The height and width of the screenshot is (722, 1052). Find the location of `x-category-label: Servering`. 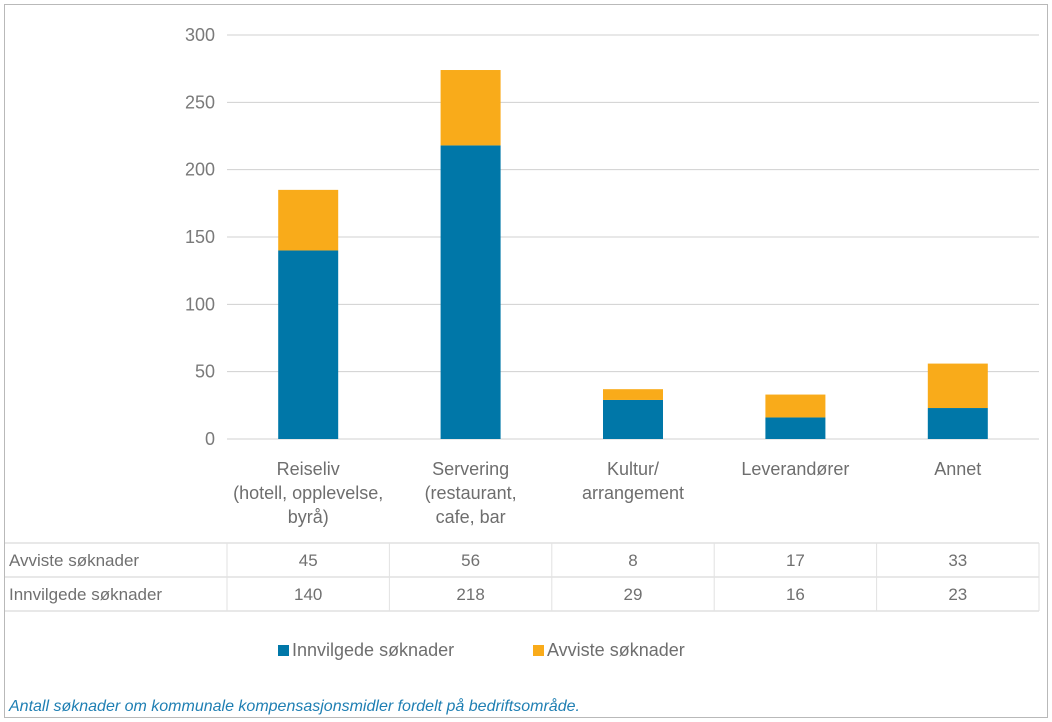

x-category-label: Servering is located at coordinates (470, 469).